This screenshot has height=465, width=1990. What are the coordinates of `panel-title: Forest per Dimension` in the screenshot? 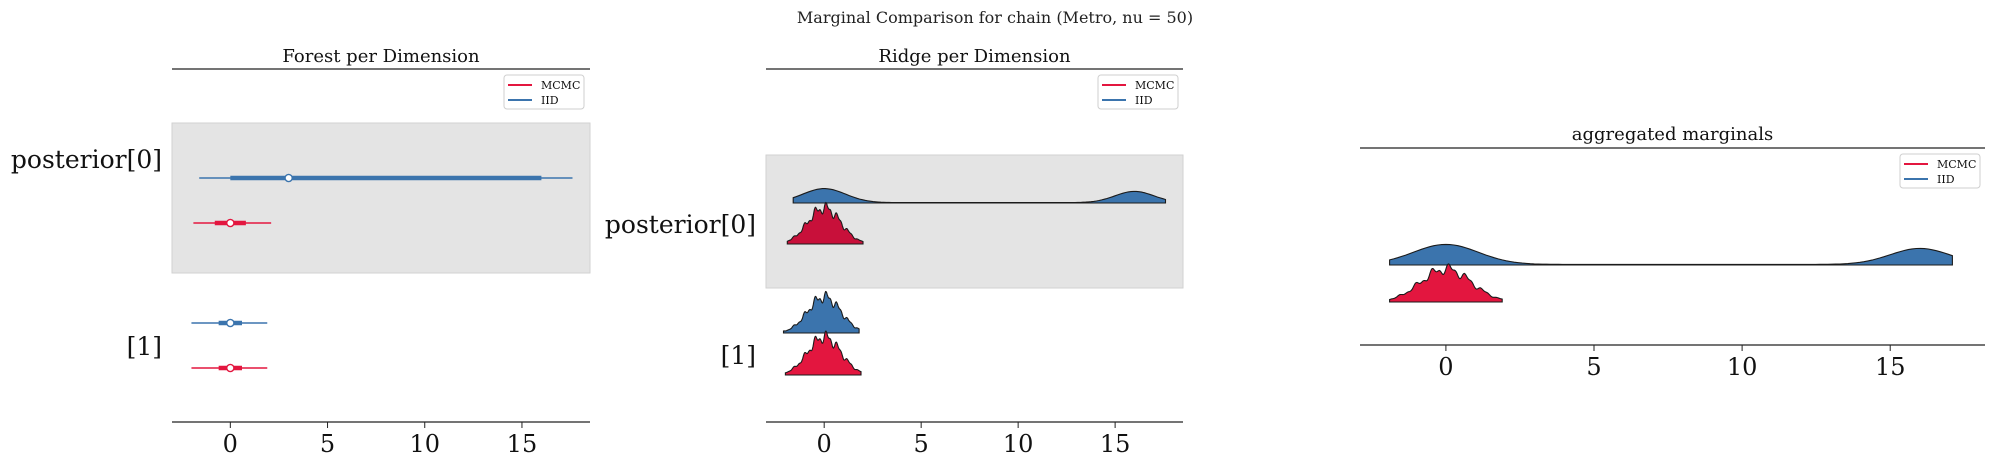 It's located at (381, 56).